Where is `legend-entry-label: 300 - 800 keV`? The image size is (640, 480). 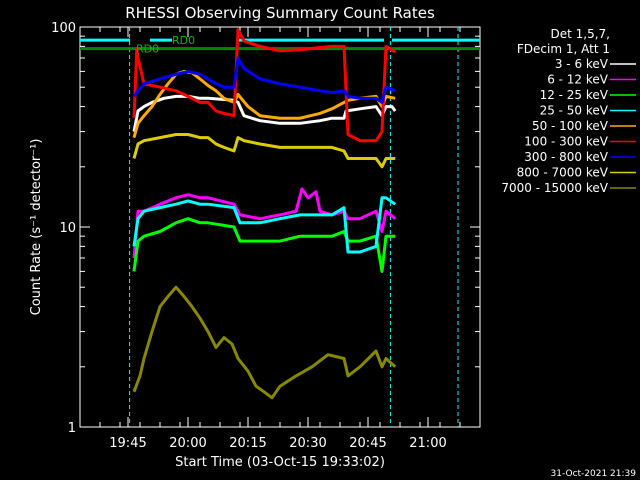
legend-entry-label: 300 - 800 keV is located at coordinates (566, 157).